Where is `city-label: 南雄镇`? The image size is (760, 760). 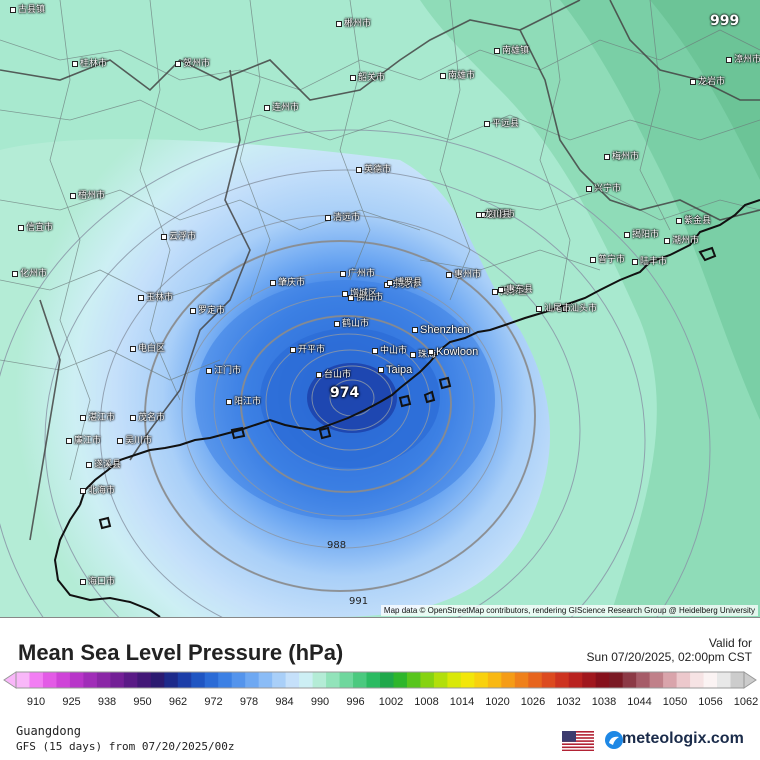 city-label: 南雄镇 is located at coordinates (511, 51).